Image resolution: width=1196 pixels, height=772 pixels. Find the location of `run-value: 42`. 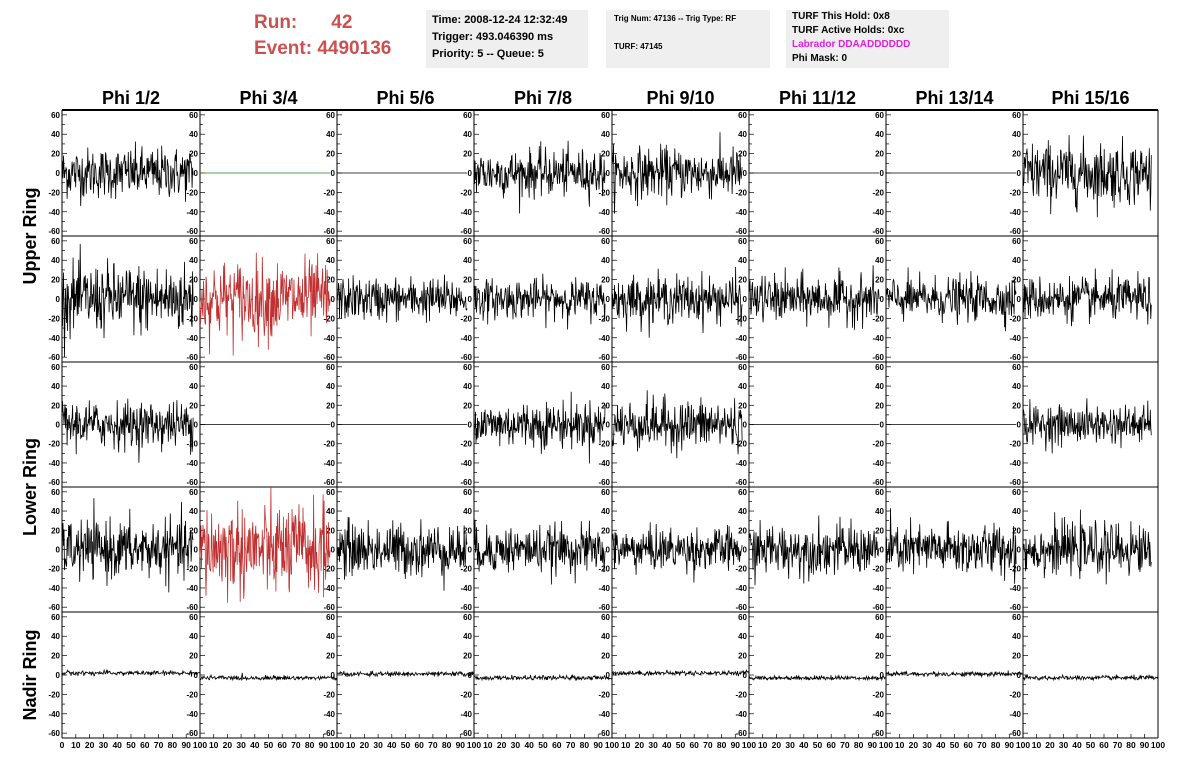

run-value: 42 is located at coordinates (342, 22).